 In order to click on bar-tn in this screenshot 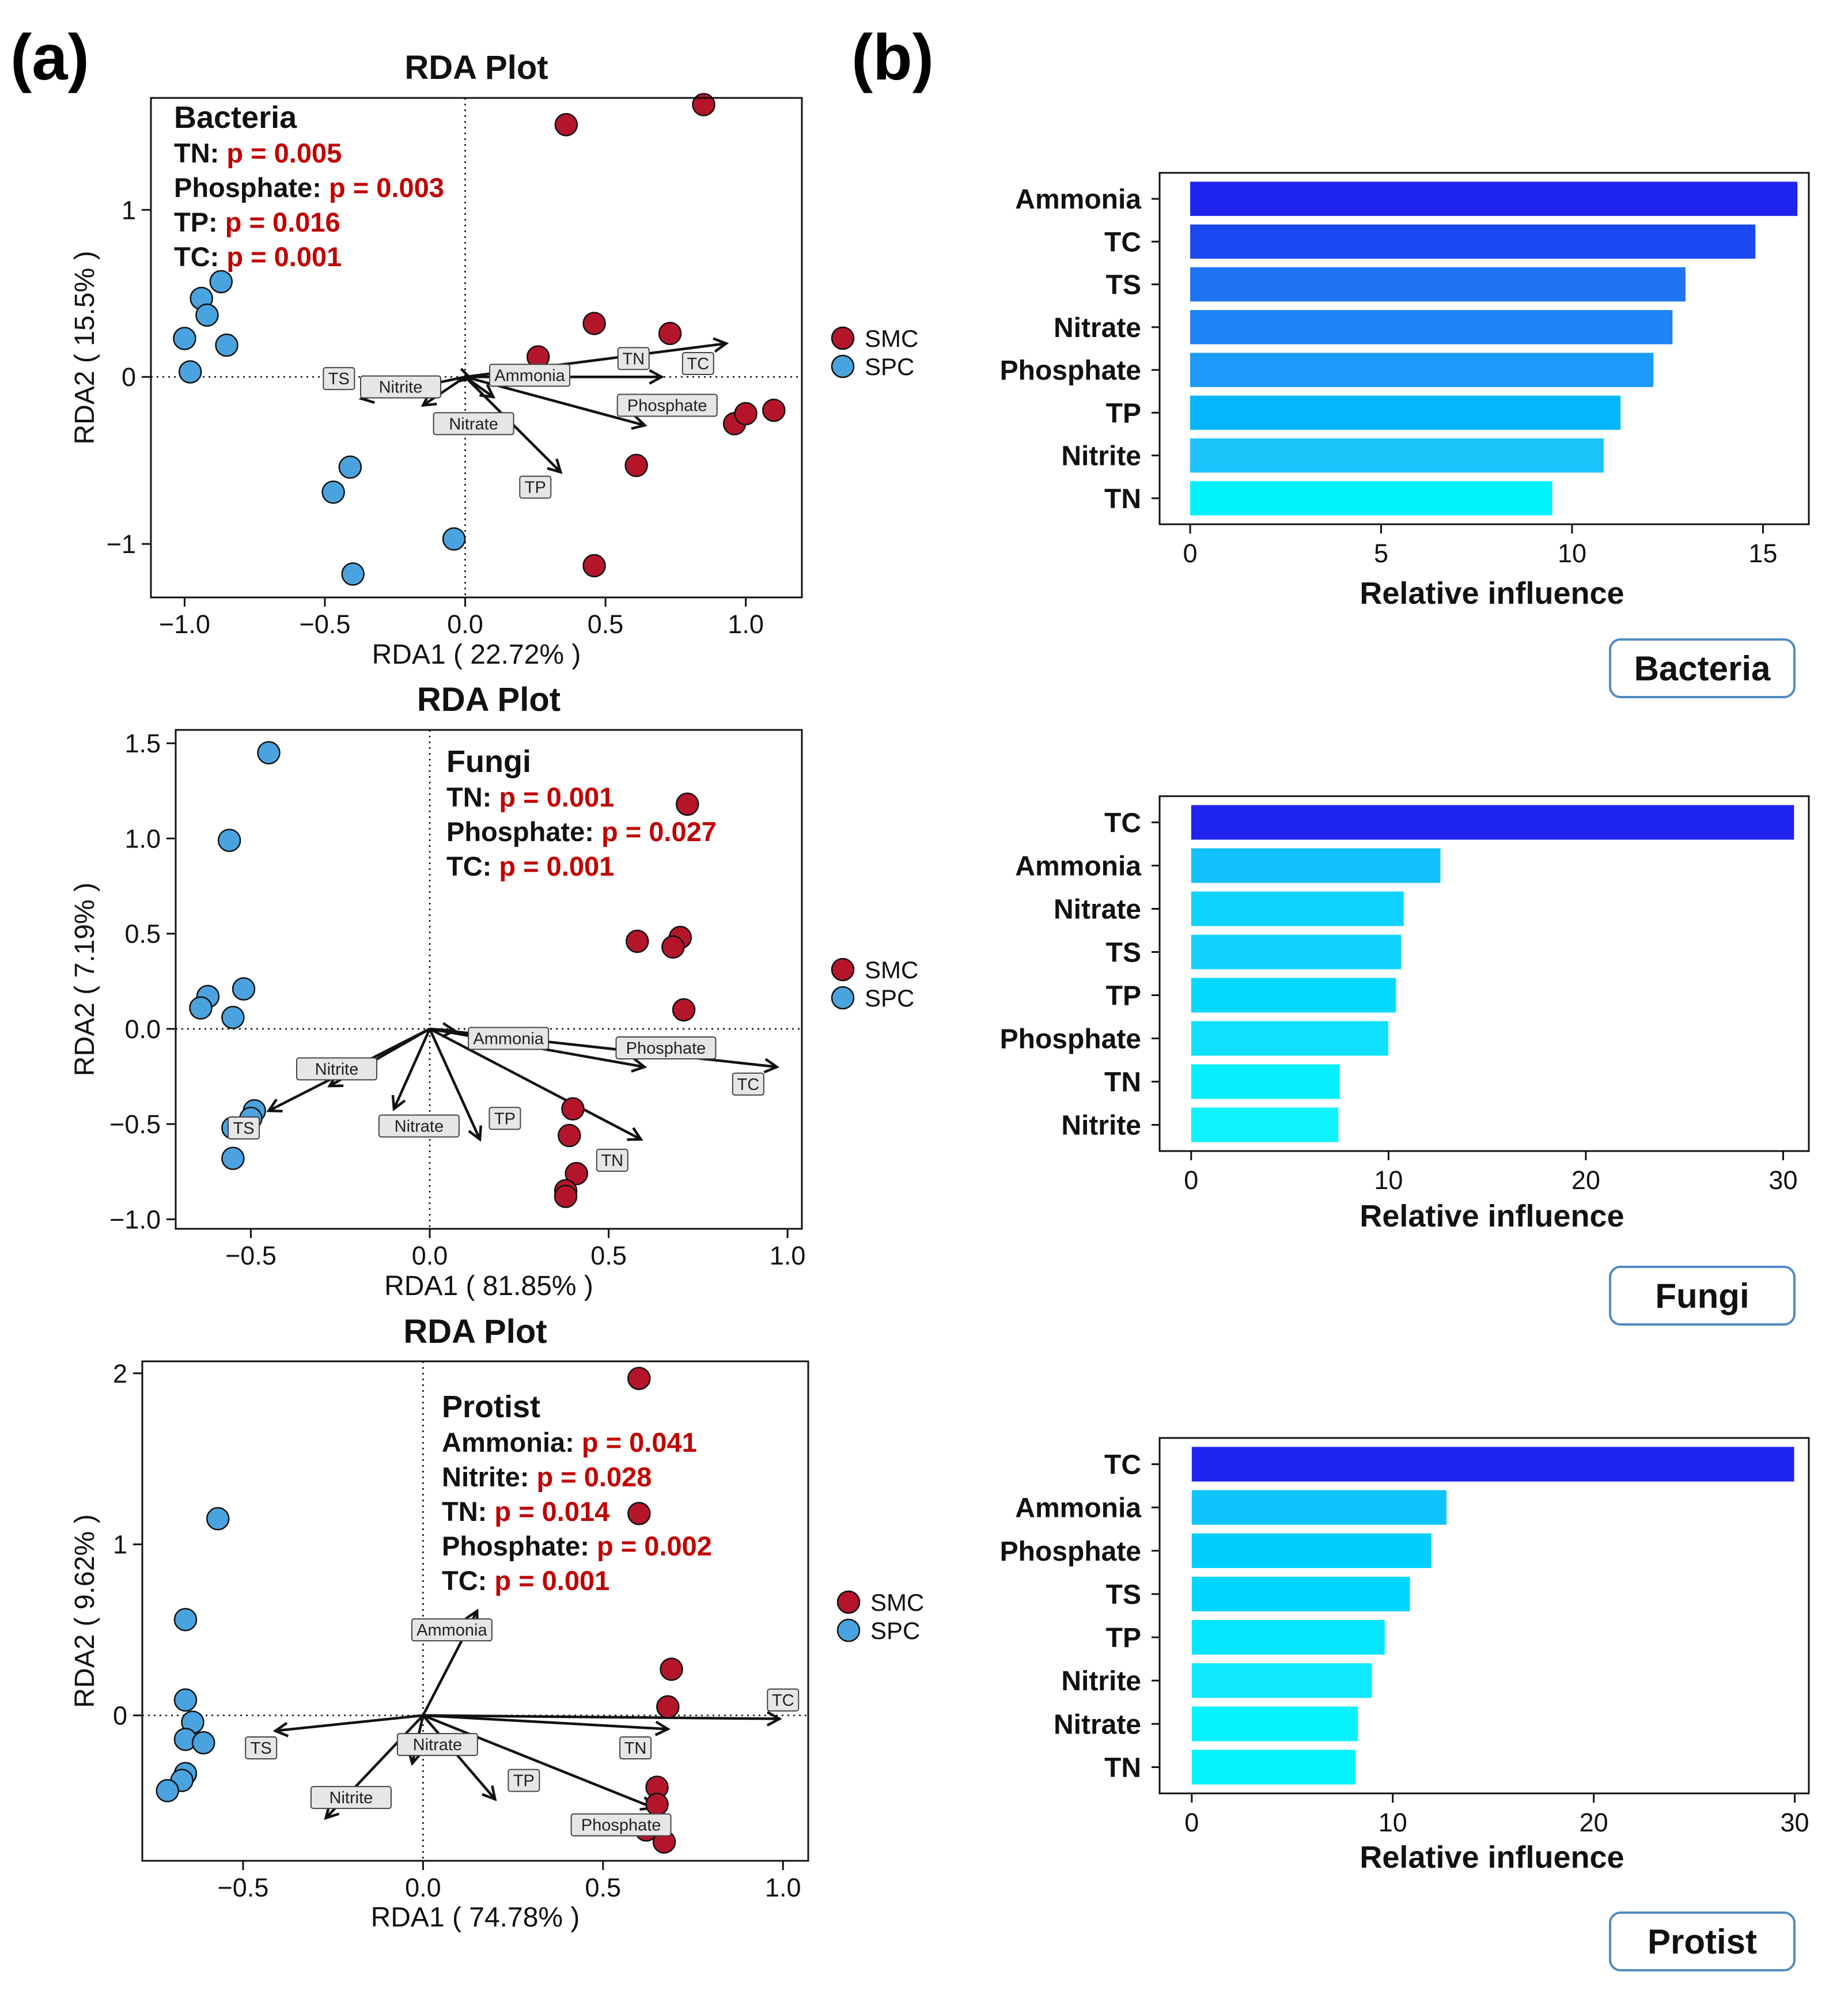, I will do `click(1265, 1081)`.